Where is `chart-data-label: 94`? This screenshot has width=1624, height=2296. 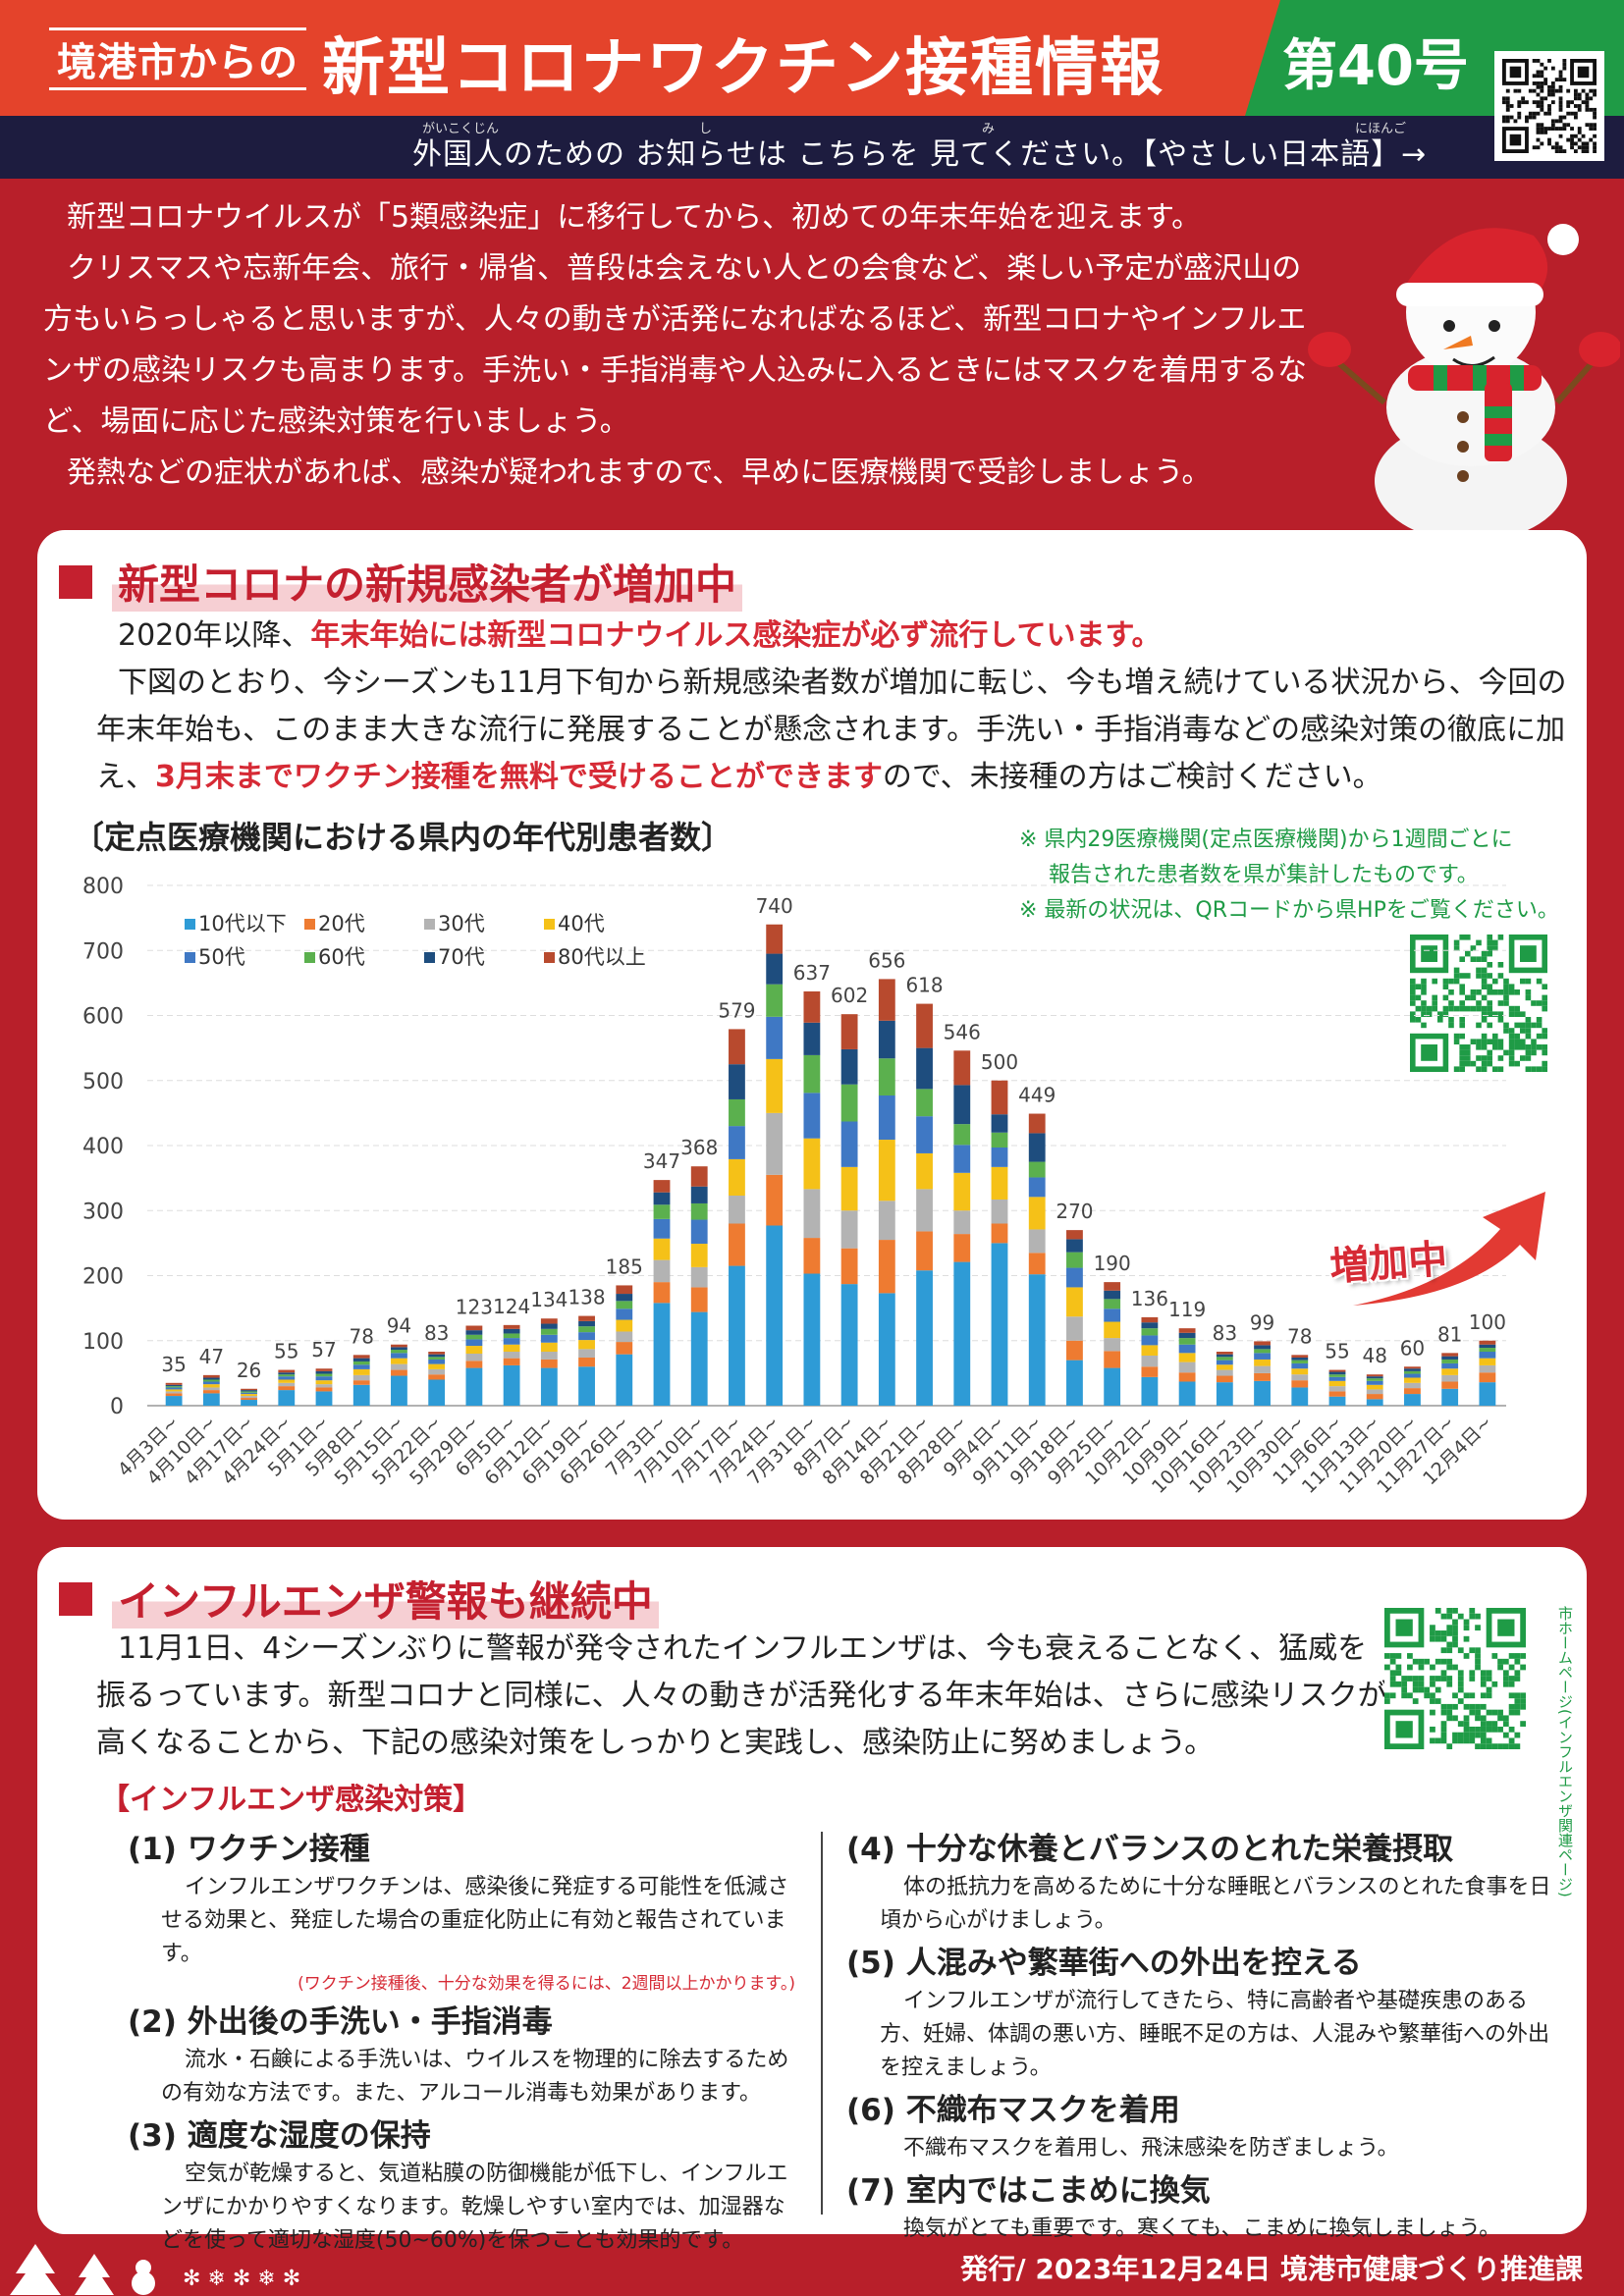 chart-data-label: 94 is located at coordinates (399, 1326).